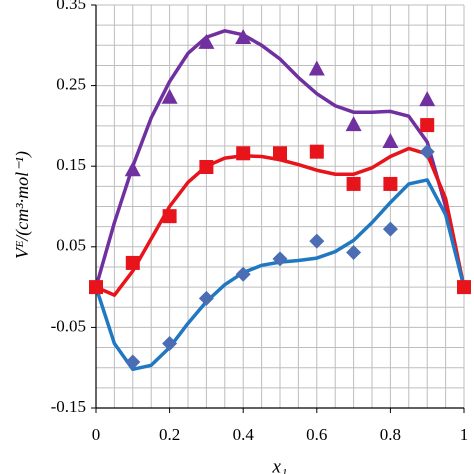 Image resolution: width=474 pixels, height=474 pixels. What do you see at coordinates (68, 406) in the screenshot?
I see `y-tick-label: -0.15` at bounding box center [68, 406].